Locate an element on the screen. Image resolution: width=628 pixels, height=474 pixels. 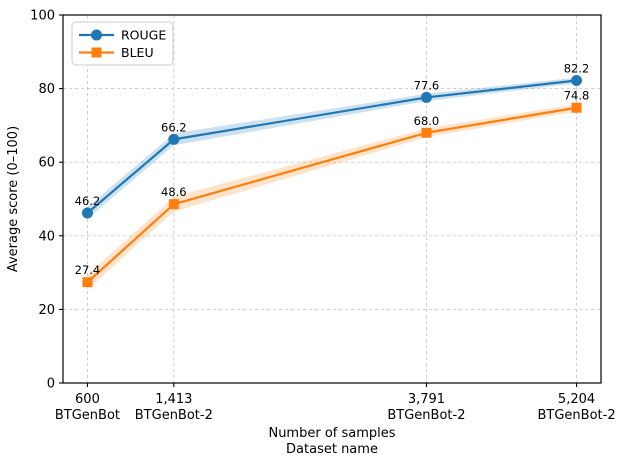
y-tick-label: 0 is located at coordinates (51, 384).